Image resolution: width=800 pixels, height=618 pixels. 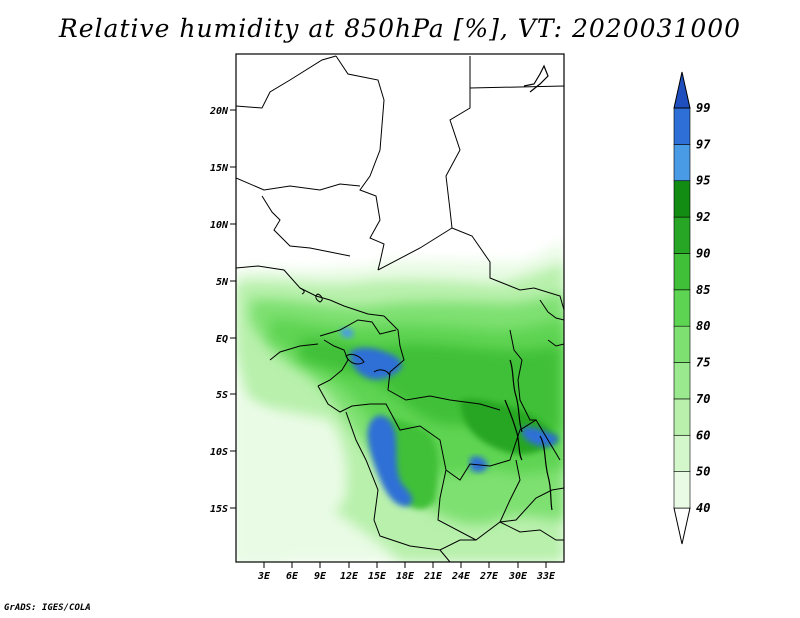 I want to click on footer-credit: GrADS: IGES/COLA, so click(x=47, y=608).